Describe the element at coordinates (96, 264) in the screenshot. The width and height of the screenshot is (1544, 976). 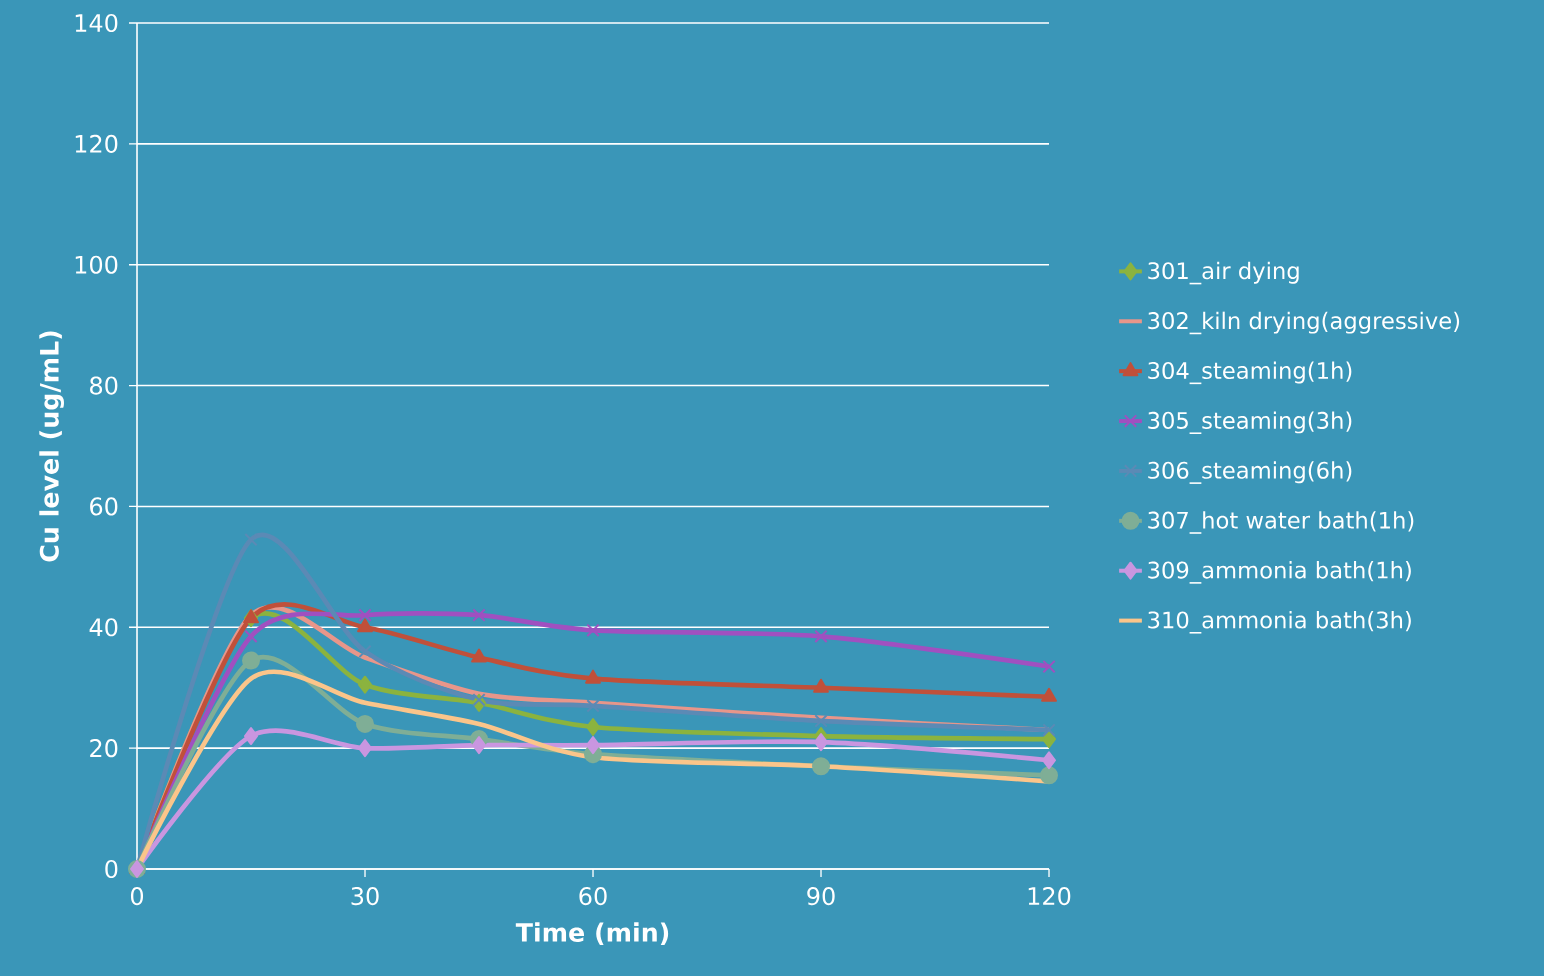
I see `y-tick-label: 100` at that location.